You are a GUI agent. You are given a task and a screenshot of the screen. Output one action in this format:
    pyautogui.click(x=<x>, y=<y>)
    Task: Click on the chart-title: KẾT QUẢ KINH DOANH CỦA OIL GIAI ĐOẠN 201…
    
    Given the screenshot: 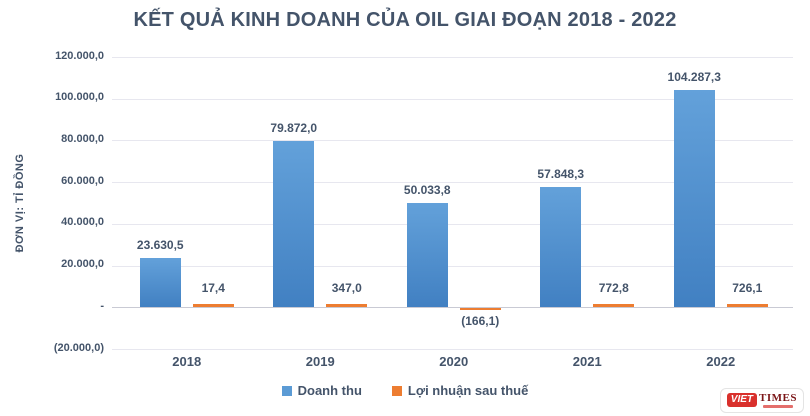 What is the action you would take?
    pyautogui.click(x=405, y=20)
    